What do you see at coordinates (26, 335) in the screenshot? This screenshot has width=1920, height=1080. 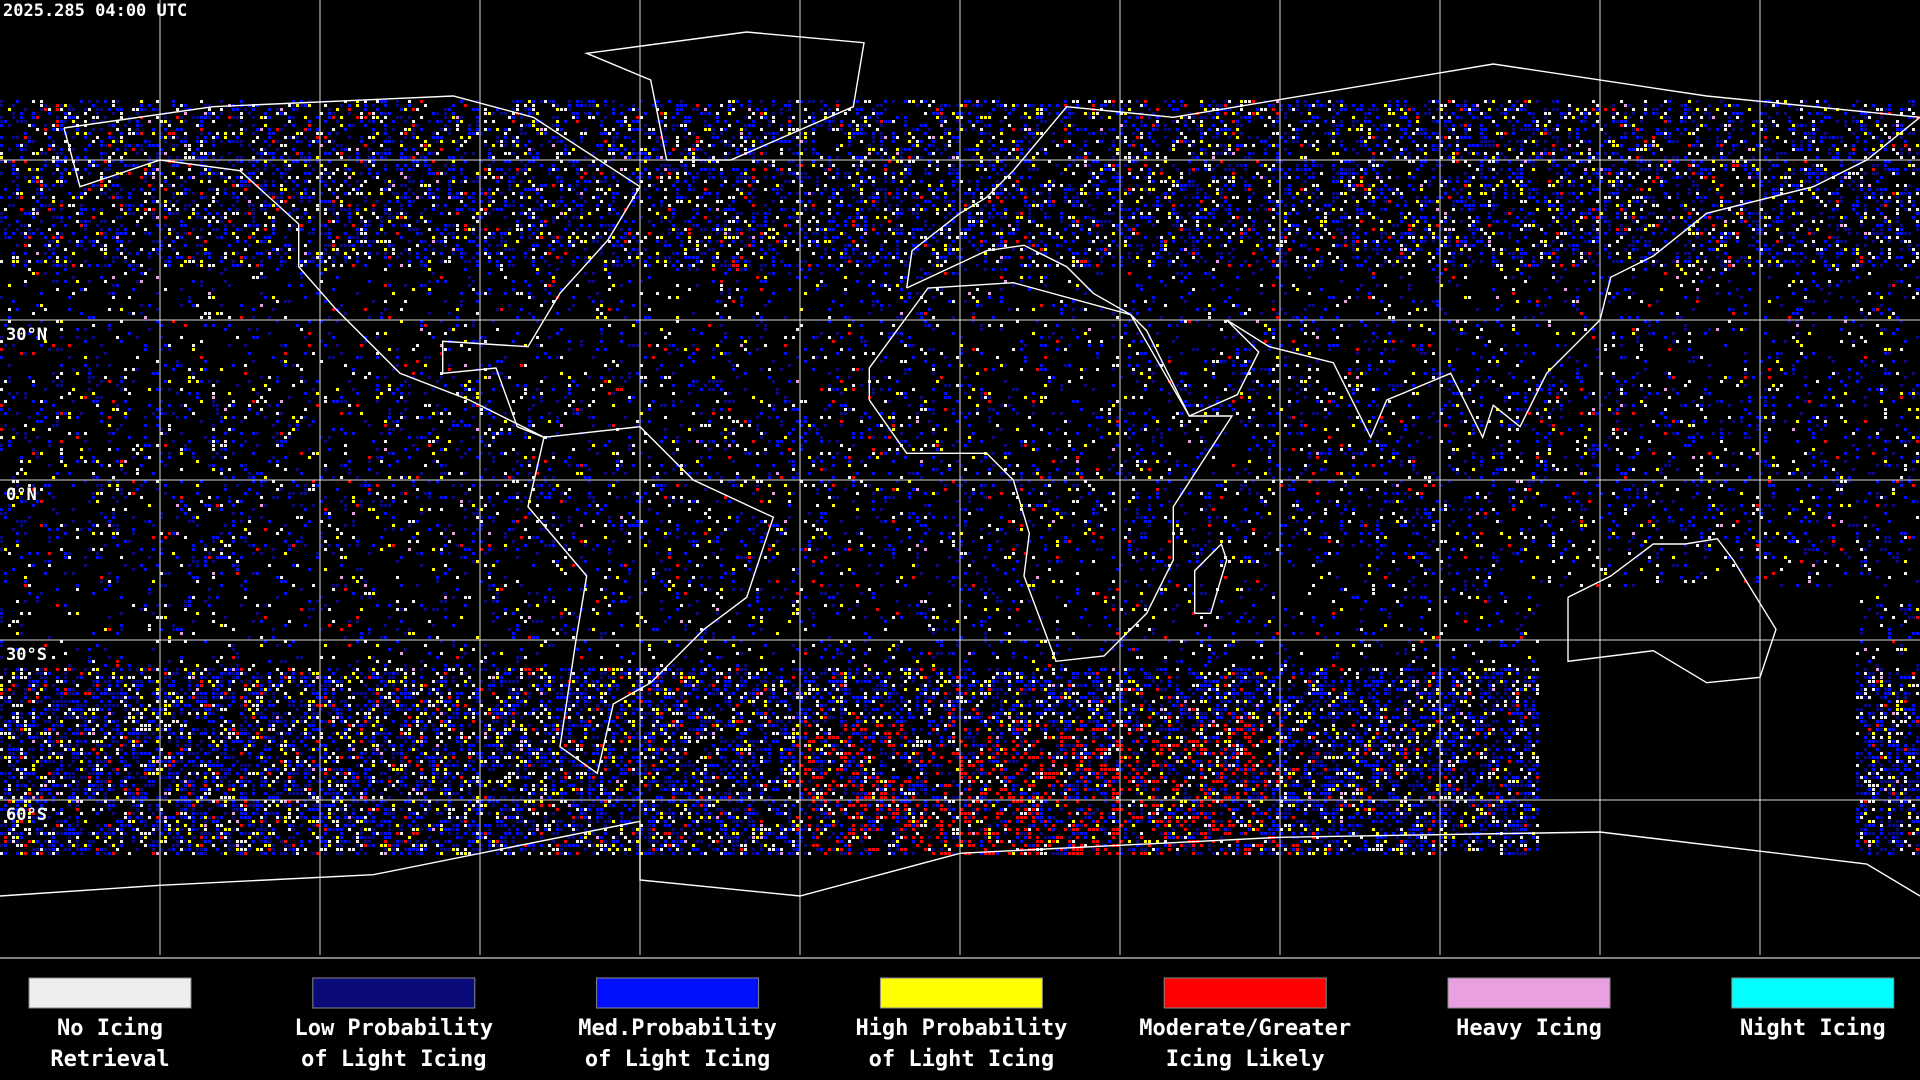 I see `latitude-label: 30°N` at bounding box center [26, 335].